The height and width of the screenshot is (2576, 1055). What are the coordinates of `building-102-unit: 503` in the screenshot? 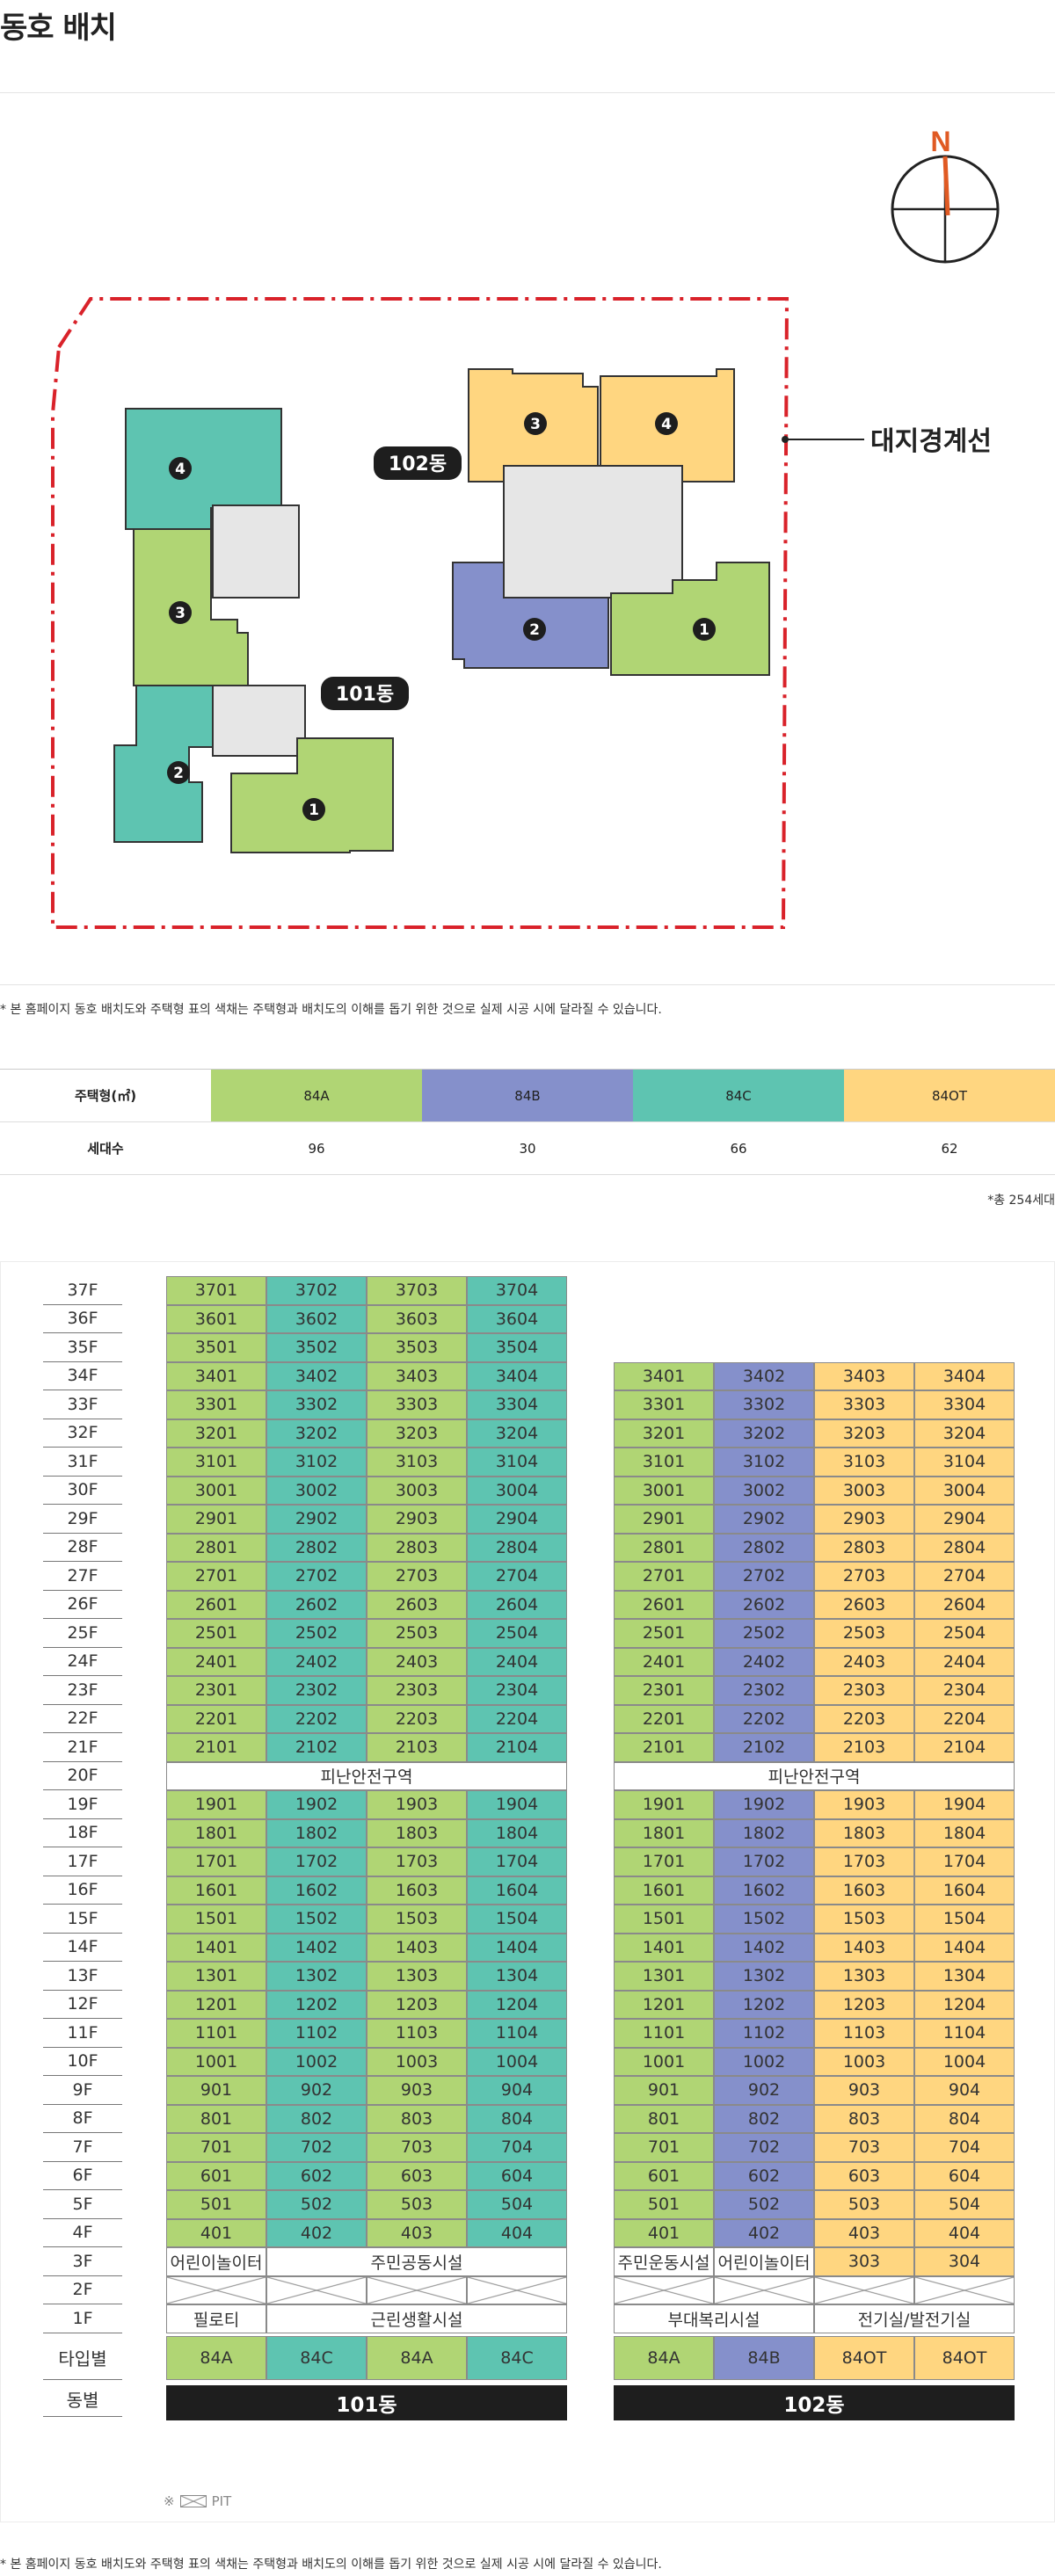 It's located at (864, 2204).